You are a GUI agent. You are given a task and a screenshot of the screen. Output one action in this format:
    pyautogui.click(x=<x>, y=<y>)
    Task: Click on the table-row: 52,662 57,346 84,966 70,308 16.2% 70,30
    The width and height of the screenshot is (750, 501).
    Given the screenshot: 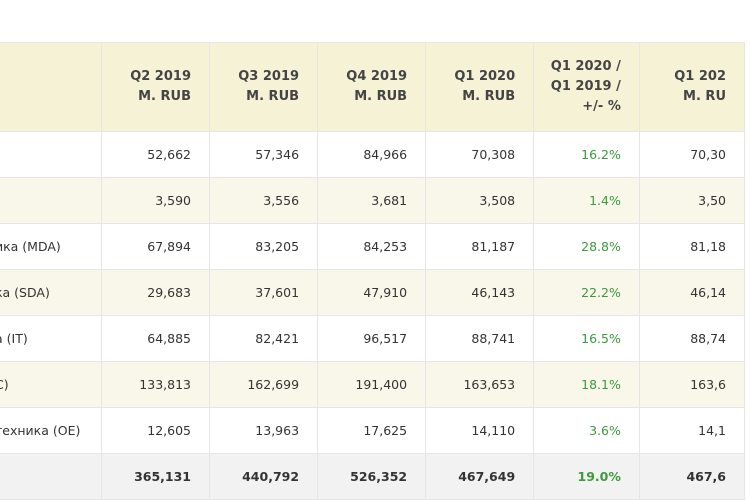 What is the action you would take?
    pyautogui.click(x=373, y=154)
    